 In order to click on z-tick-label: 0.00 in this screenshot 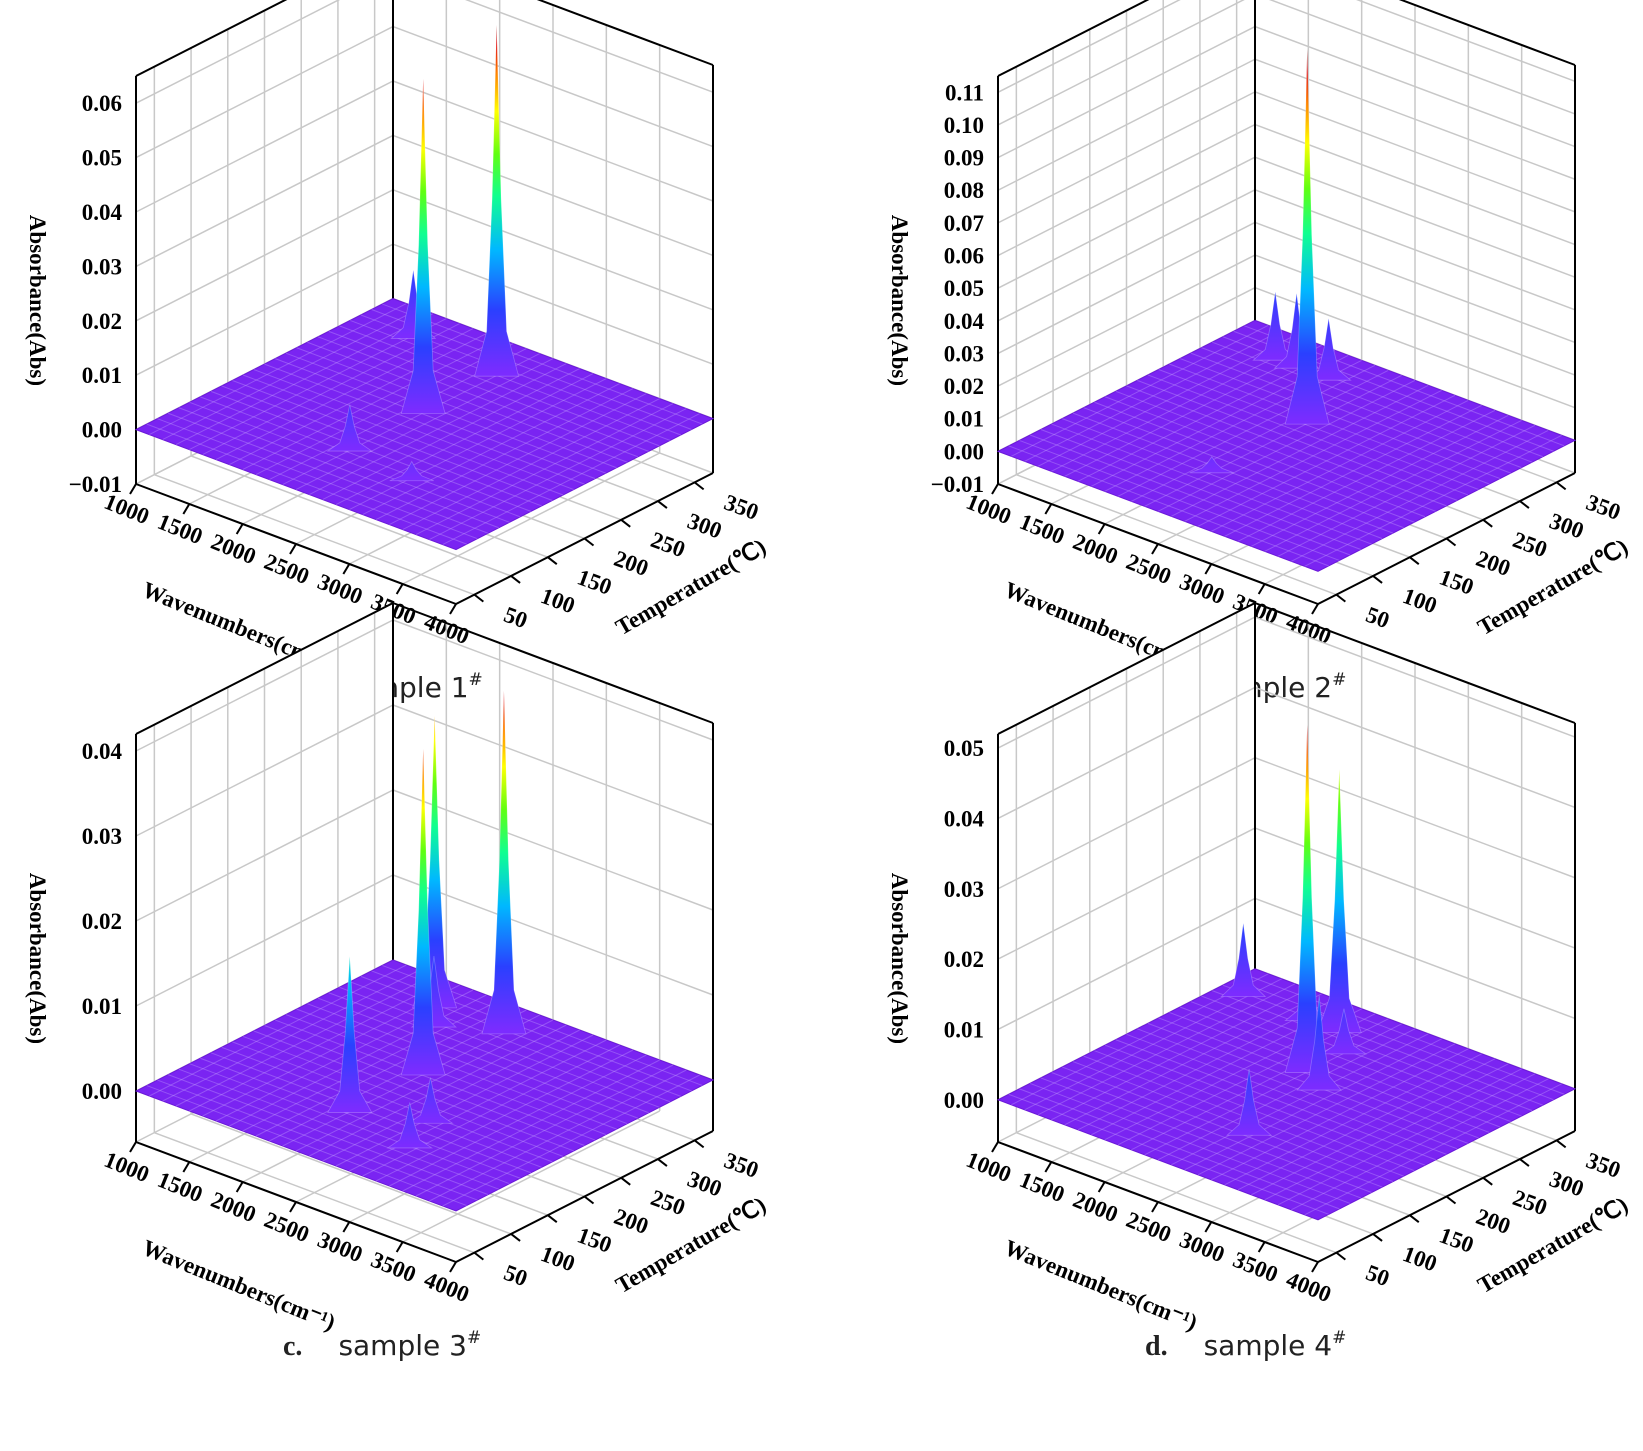, I will do `click(964, 451)`.